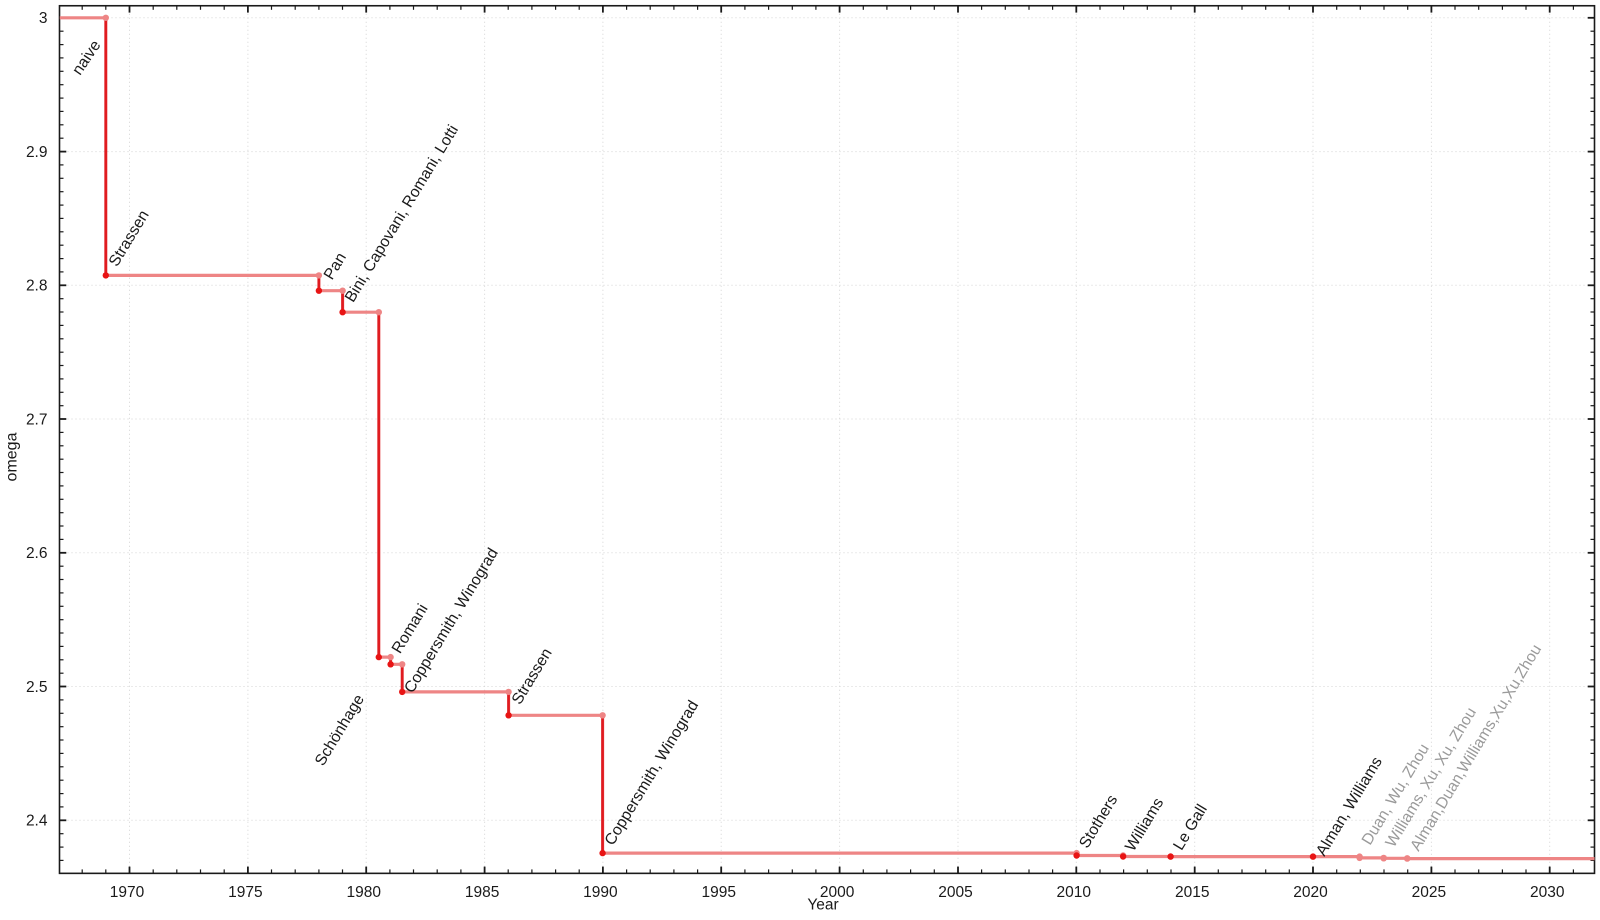 This screenshot has width=1600, height=920. Describe the element at coordinates (245, 892) in the screenshot. I see `svg-text: 1975` at that location.